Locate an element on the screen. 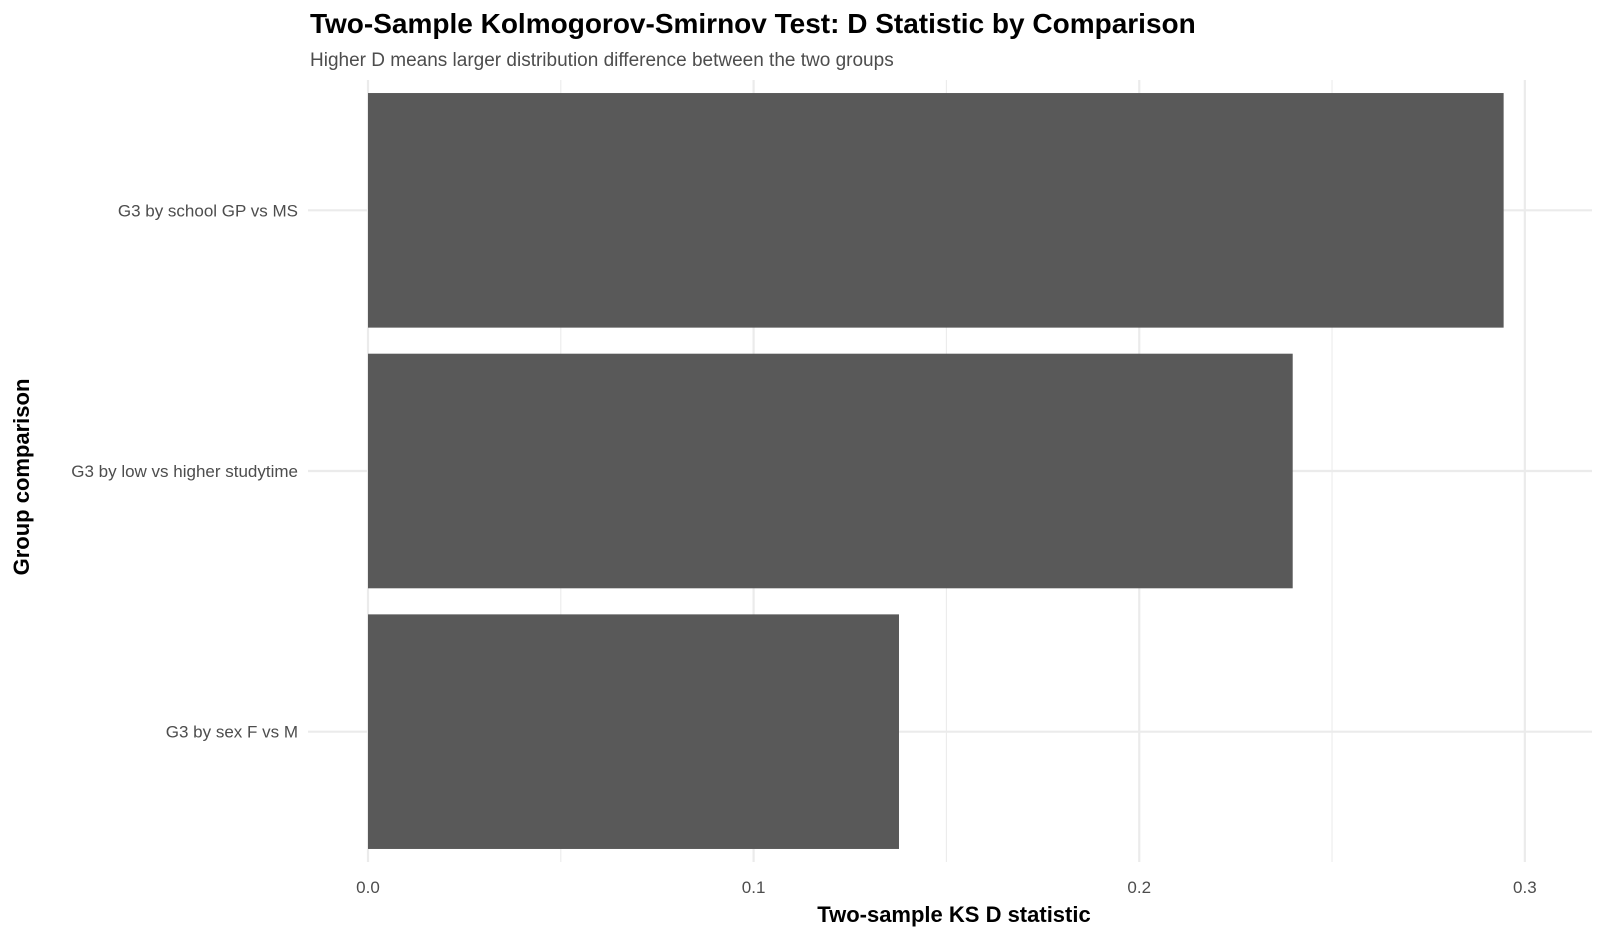 The image size is (1600, 933). x-tick-label: 0.2 is located at coordinates (1139, 887).